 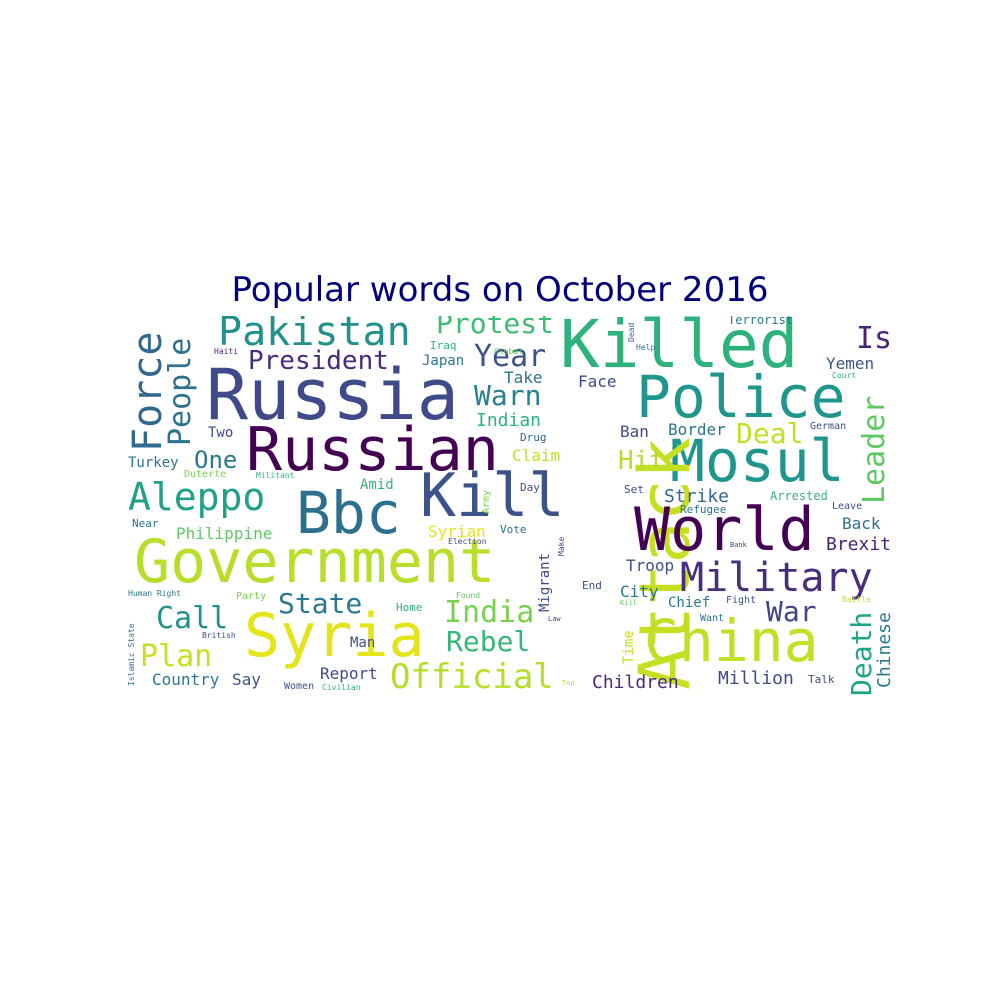 What do you see at coordinates (634, 489) in the screenshot?
I see `word-set: Set` at bounding box center [634, 489].